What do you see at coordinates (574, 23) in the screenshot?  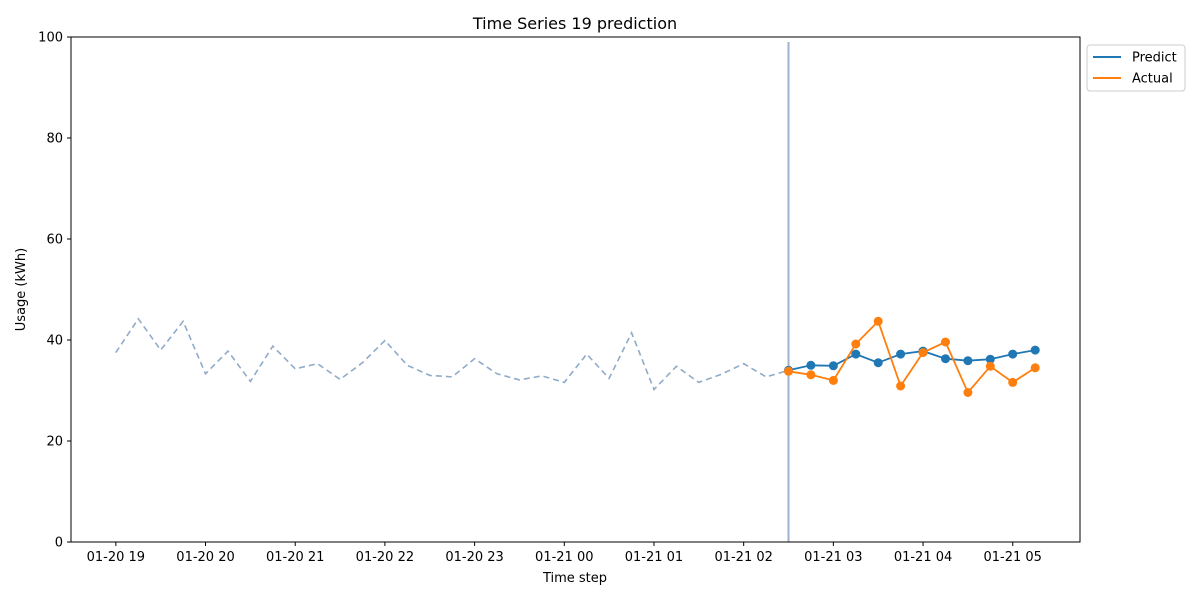 I see `chart-title: Time Series 19 prediction` at bounding box center [574, 23].